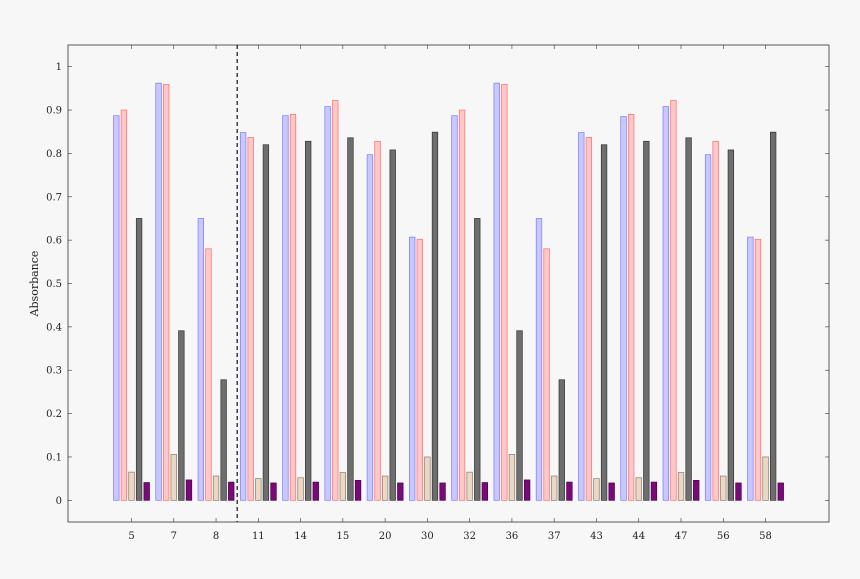 The image size is (860, 579). Describe the element at coordinates (54, 457) in the screenshot. I see `y-tick-label: 0.1` at that location.